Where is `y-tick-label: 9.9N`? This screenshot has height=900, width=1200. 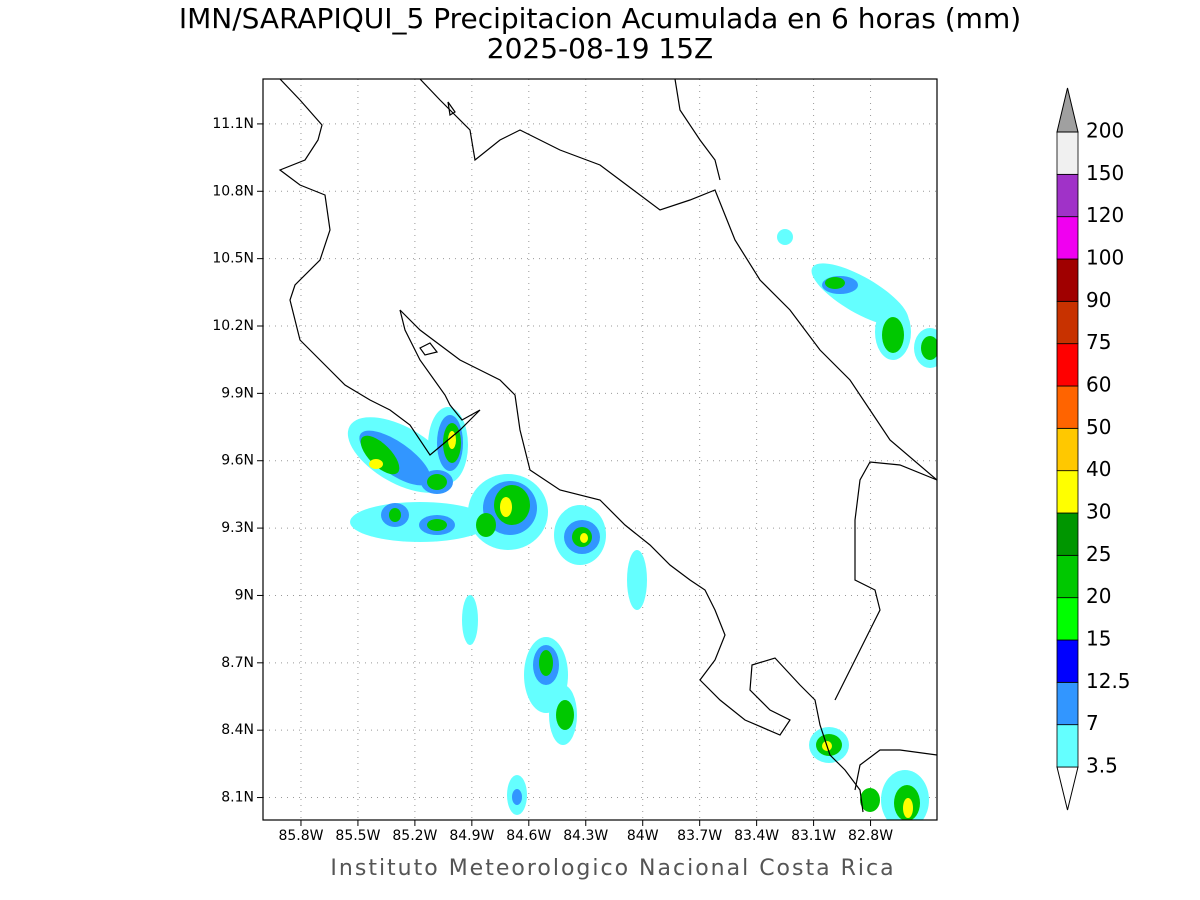
y-tick-label: 9.9N is located at coordinates (237, 393).